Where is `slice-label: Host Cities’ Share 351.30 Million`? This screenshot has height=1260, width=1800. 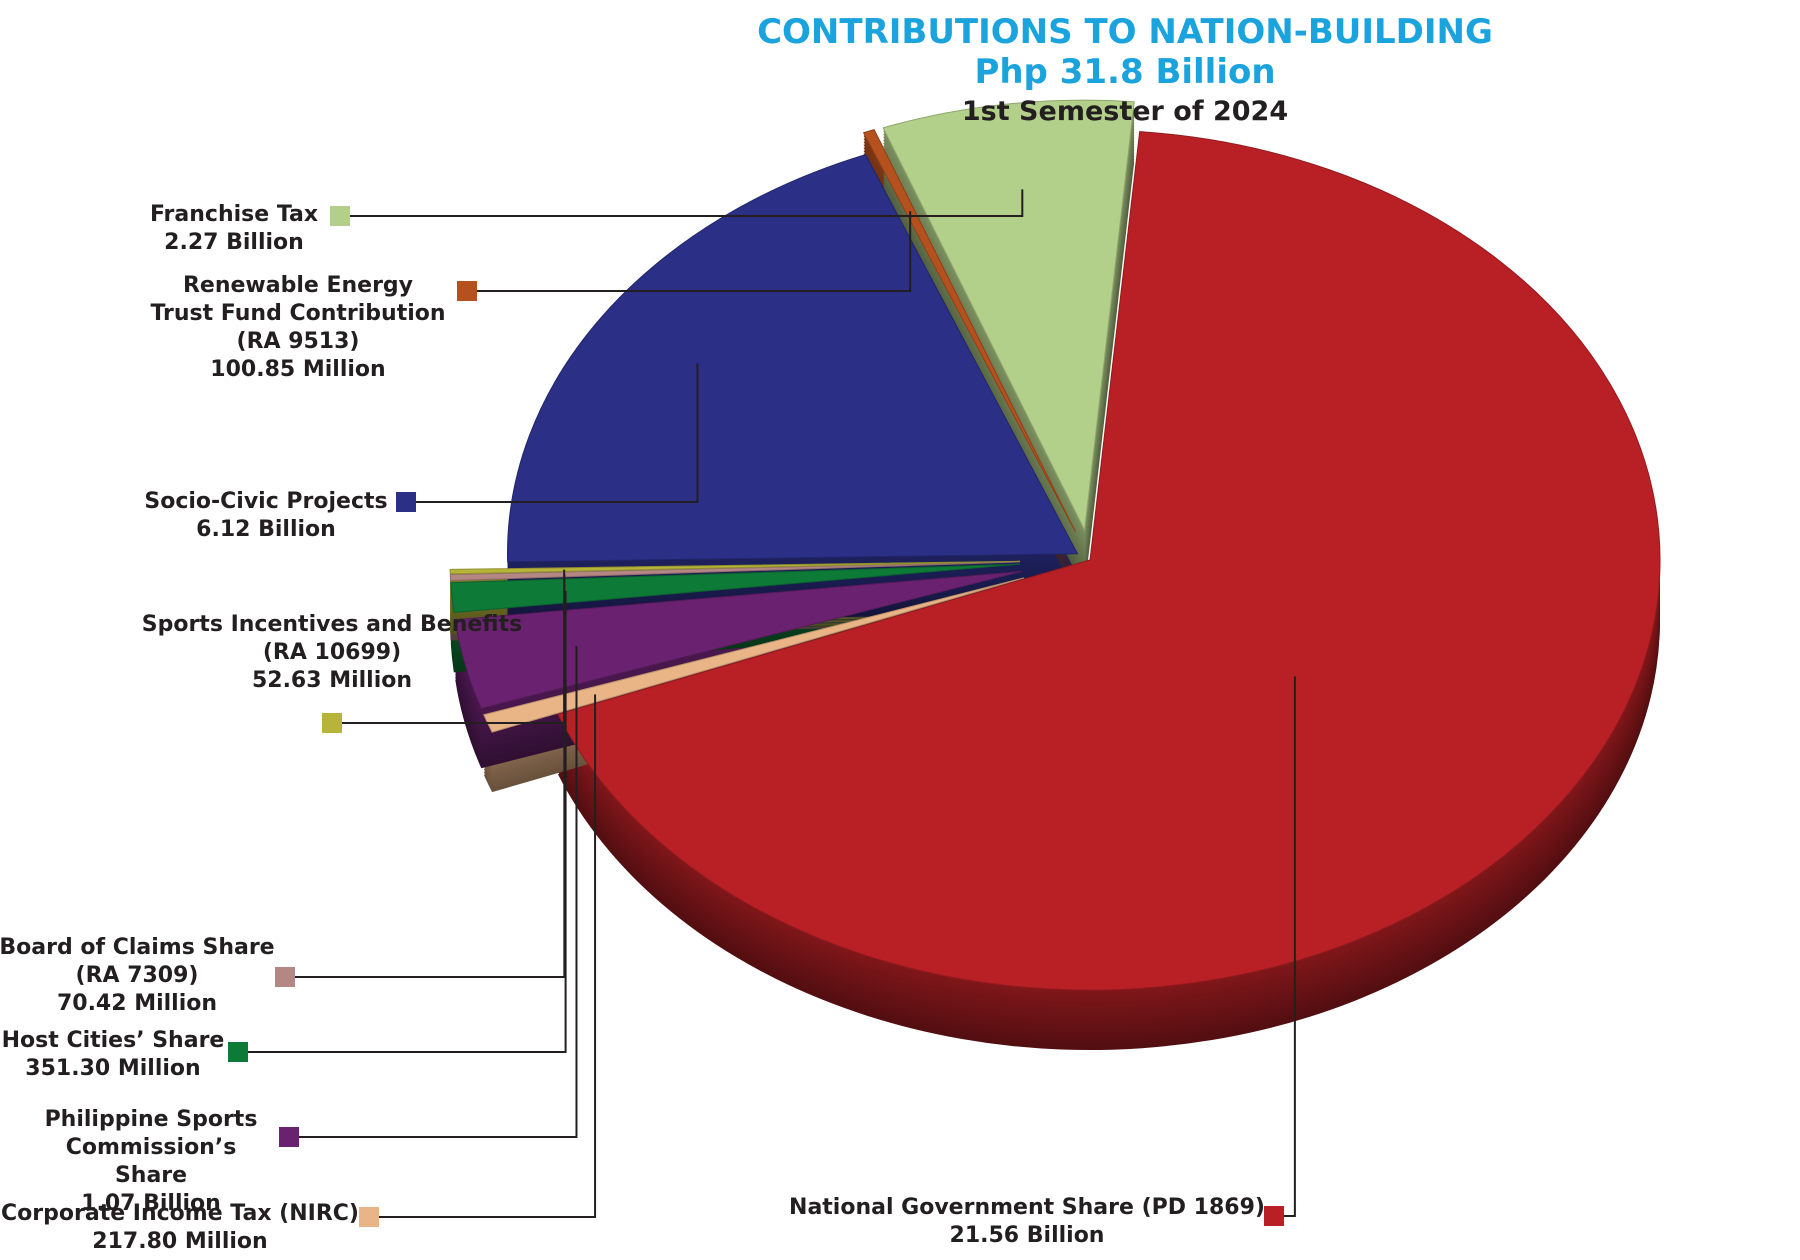 slice-label: Host Cities’ Share 351.30 Million is located at coordinates (114, 1055).